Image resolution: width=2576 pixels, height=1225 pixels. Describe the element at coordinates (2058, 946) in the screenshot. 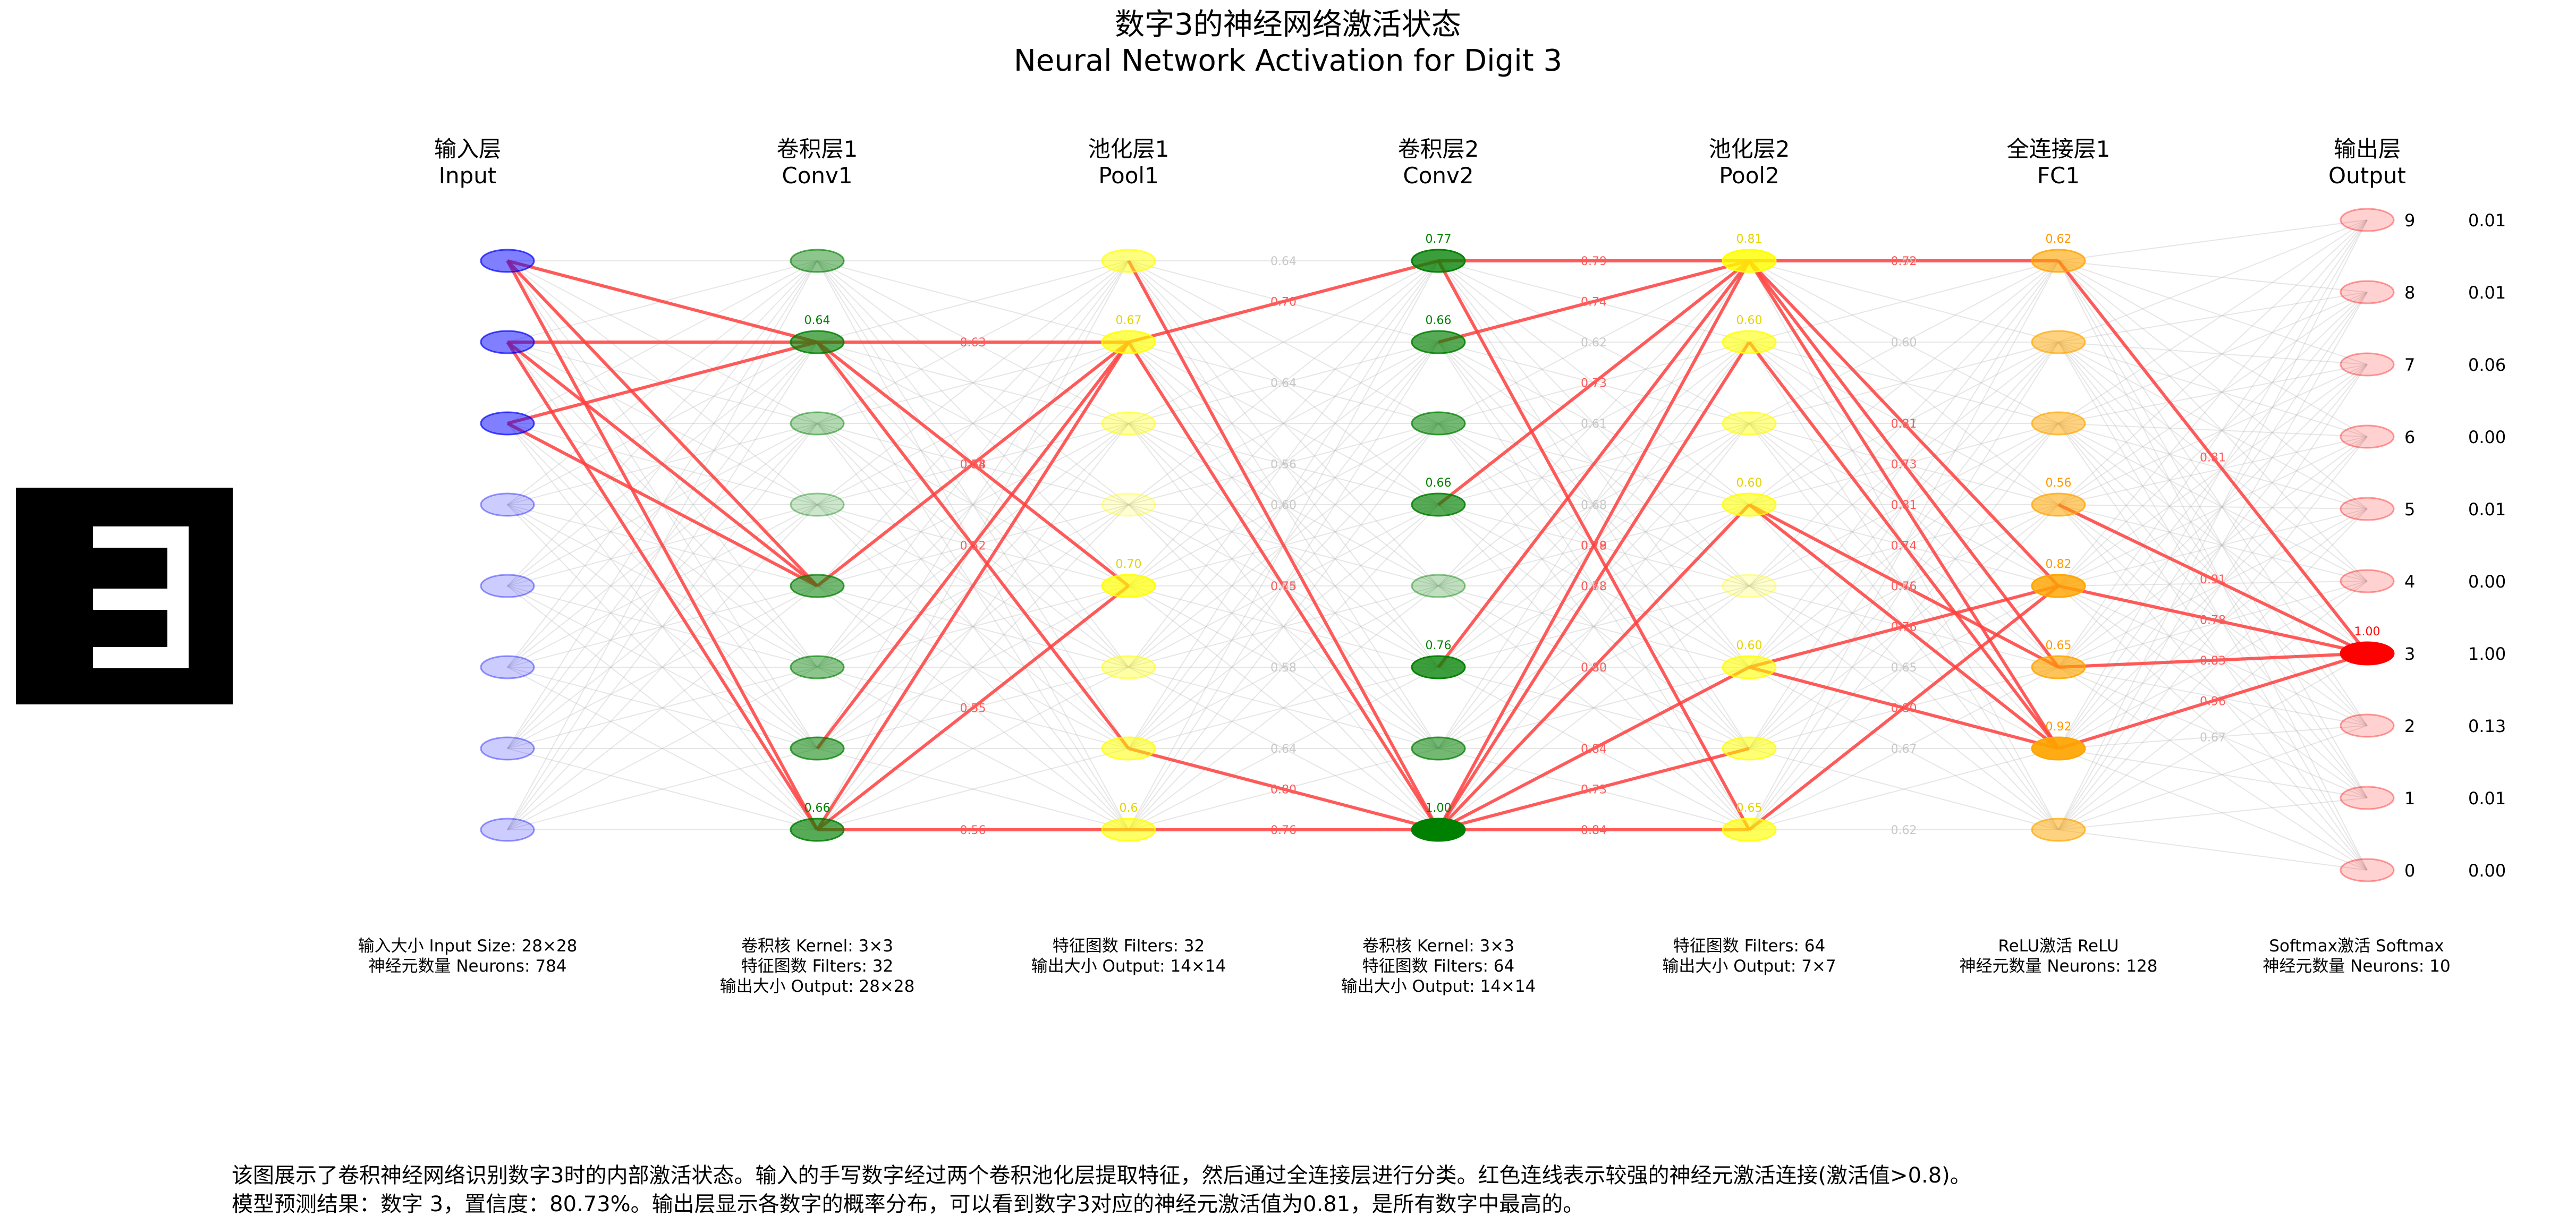

I see `layer-info-line: ReLU激活 ReLU` at that location.